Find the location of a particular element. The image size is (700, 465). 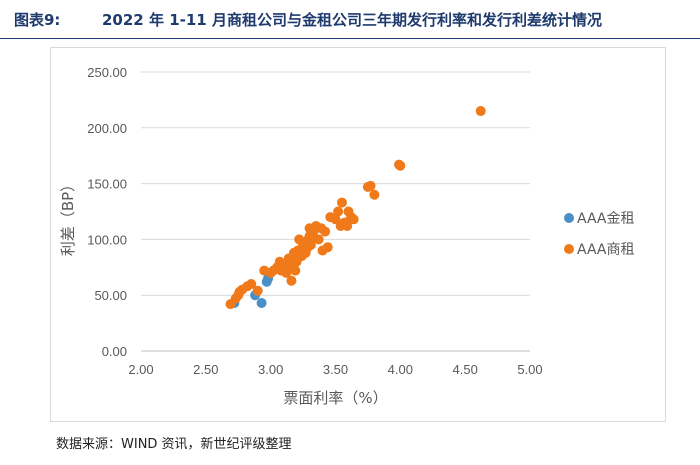

x-tick-label: 2.00 is located at coordinates (140, 369).